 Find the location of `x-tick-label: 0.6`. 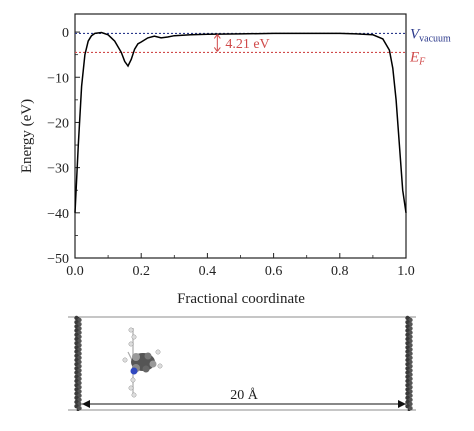

x-tick-label: 0.6 is located at coordinates (274, 271).